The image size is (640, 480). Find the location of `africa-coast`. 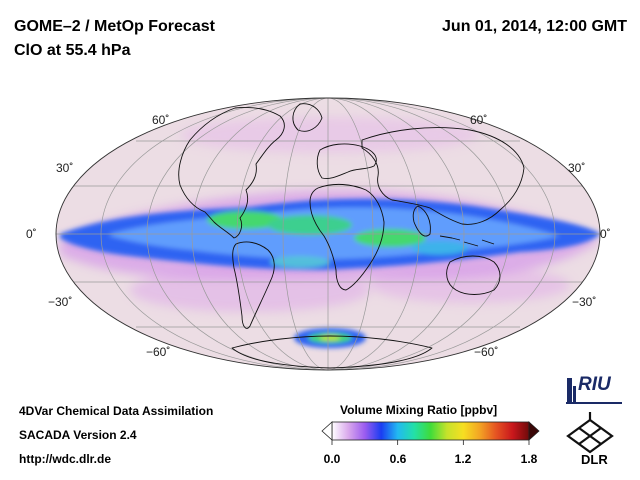

africa-coast is located at coordinates (347, 237).